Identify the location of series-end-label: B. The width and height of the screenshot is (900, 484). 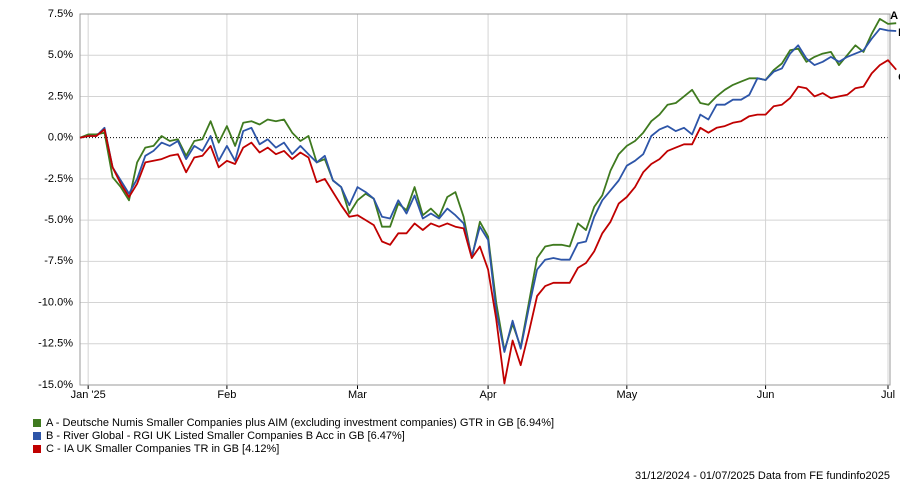
(899, 33).